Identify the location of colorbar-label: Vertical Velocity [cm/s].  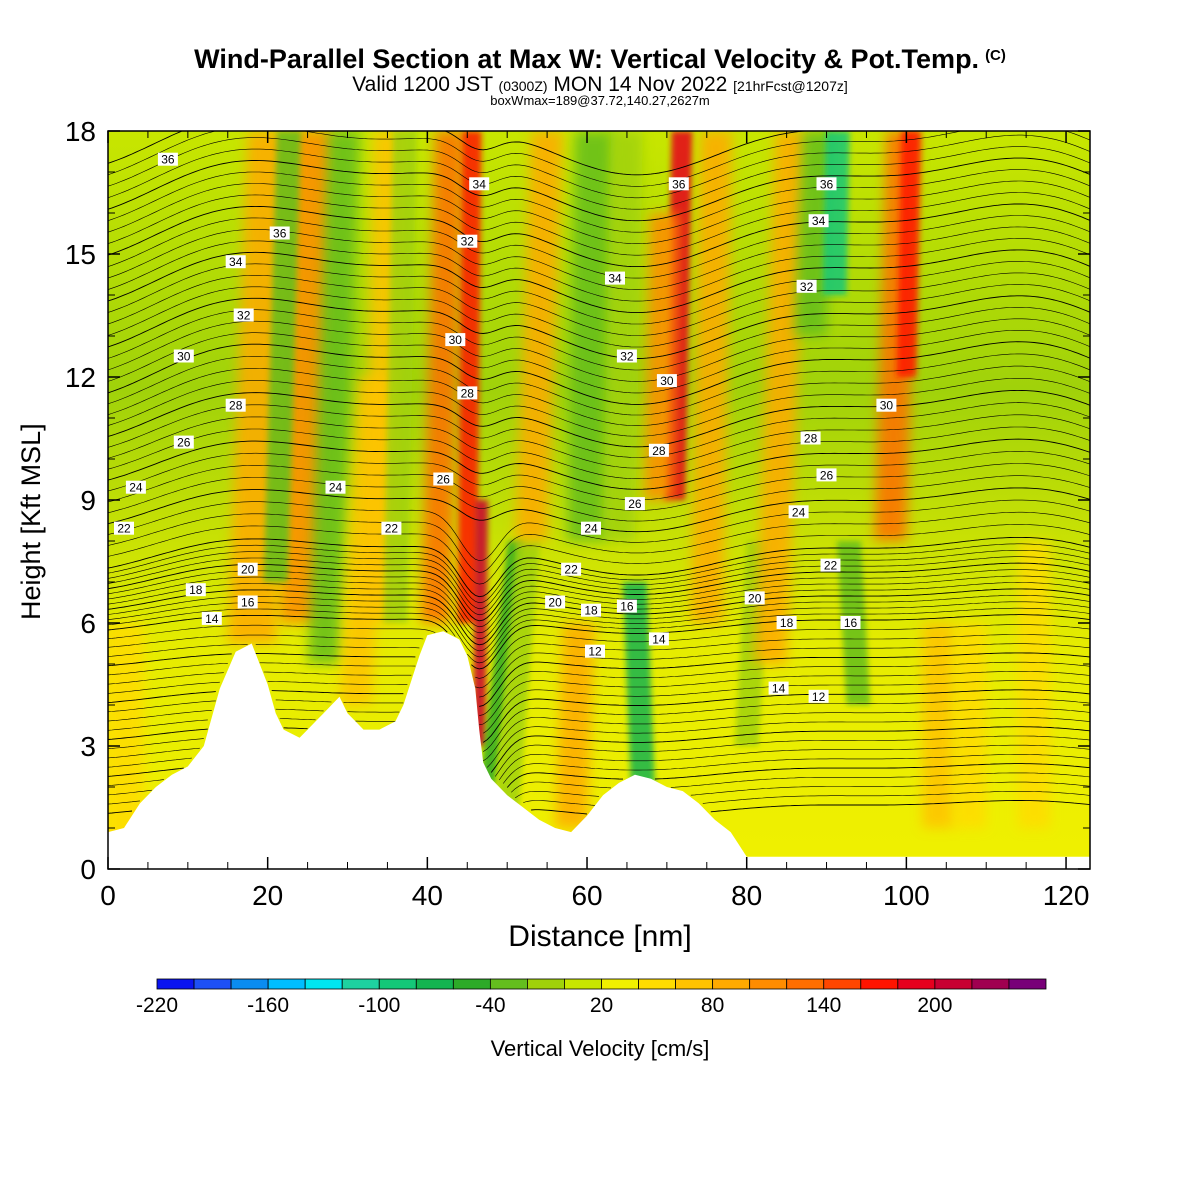
(600, 1048).